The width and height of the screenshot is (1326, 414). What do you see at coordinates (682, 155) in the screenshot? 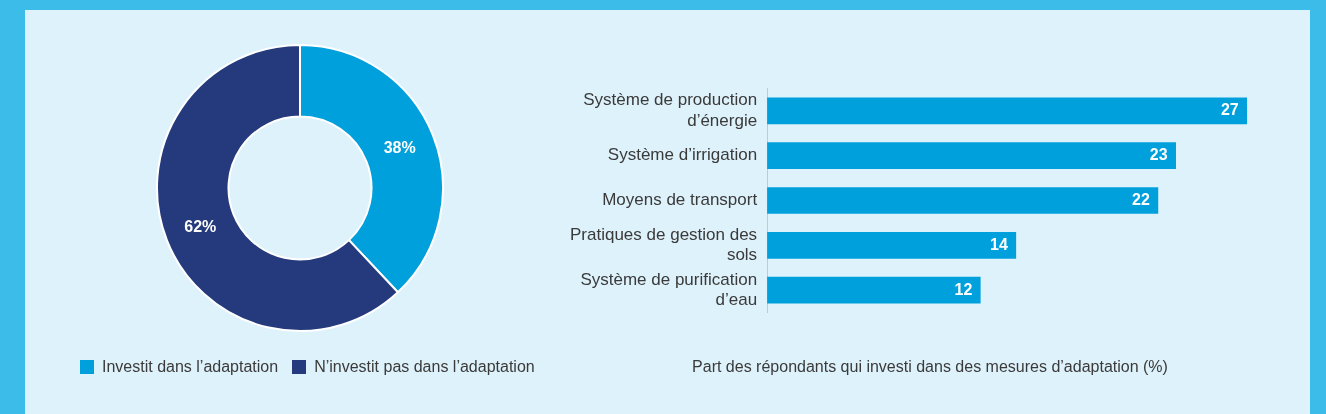
I see `y-tick-label: Système d’irrigation` at bounding box center [682, 155].